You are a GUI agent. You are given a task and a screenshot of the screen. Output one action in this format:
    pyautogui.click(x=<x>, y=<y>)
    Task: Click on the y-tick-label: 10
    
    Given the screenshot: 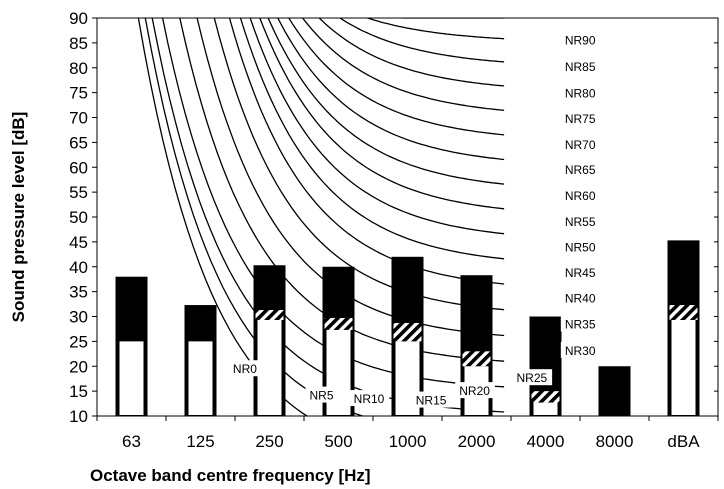 What is the action you would take?
    pyautogui.click(x=78, y=416)
    